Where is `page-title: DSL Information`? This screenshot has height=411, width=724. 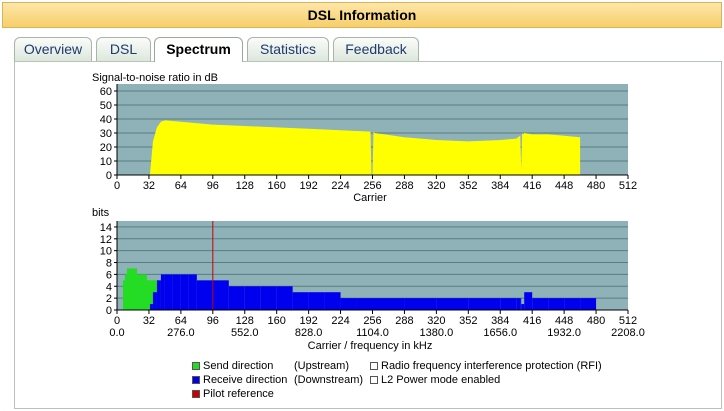
page-title: DSL Information is located at coordinates (362, 15).